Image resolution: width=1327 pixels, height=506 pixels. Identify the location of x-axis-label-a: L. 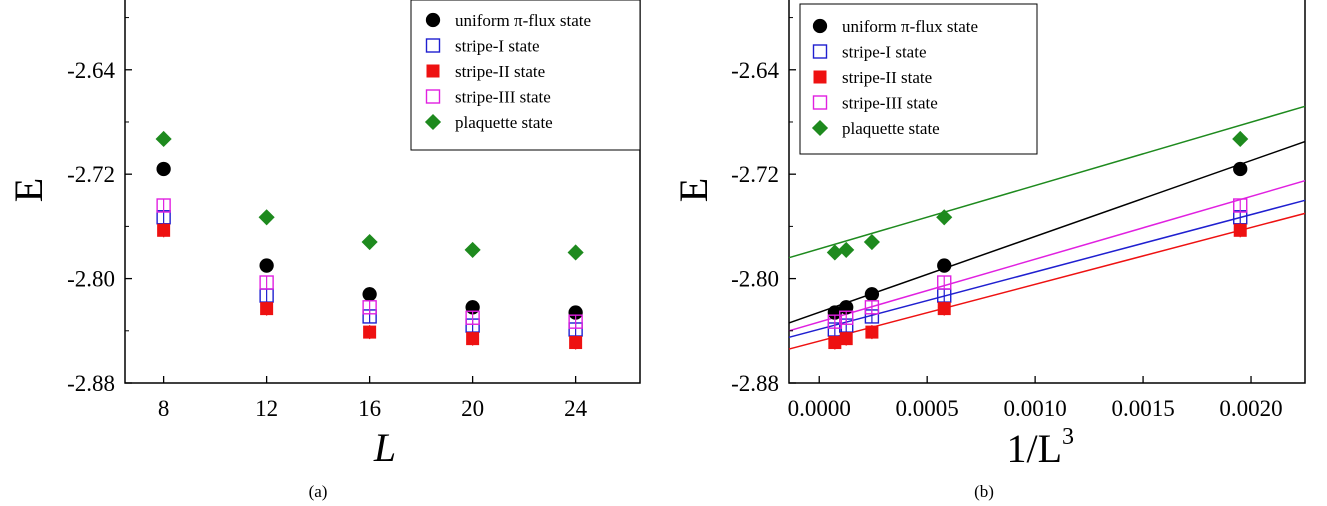
(384, 447).